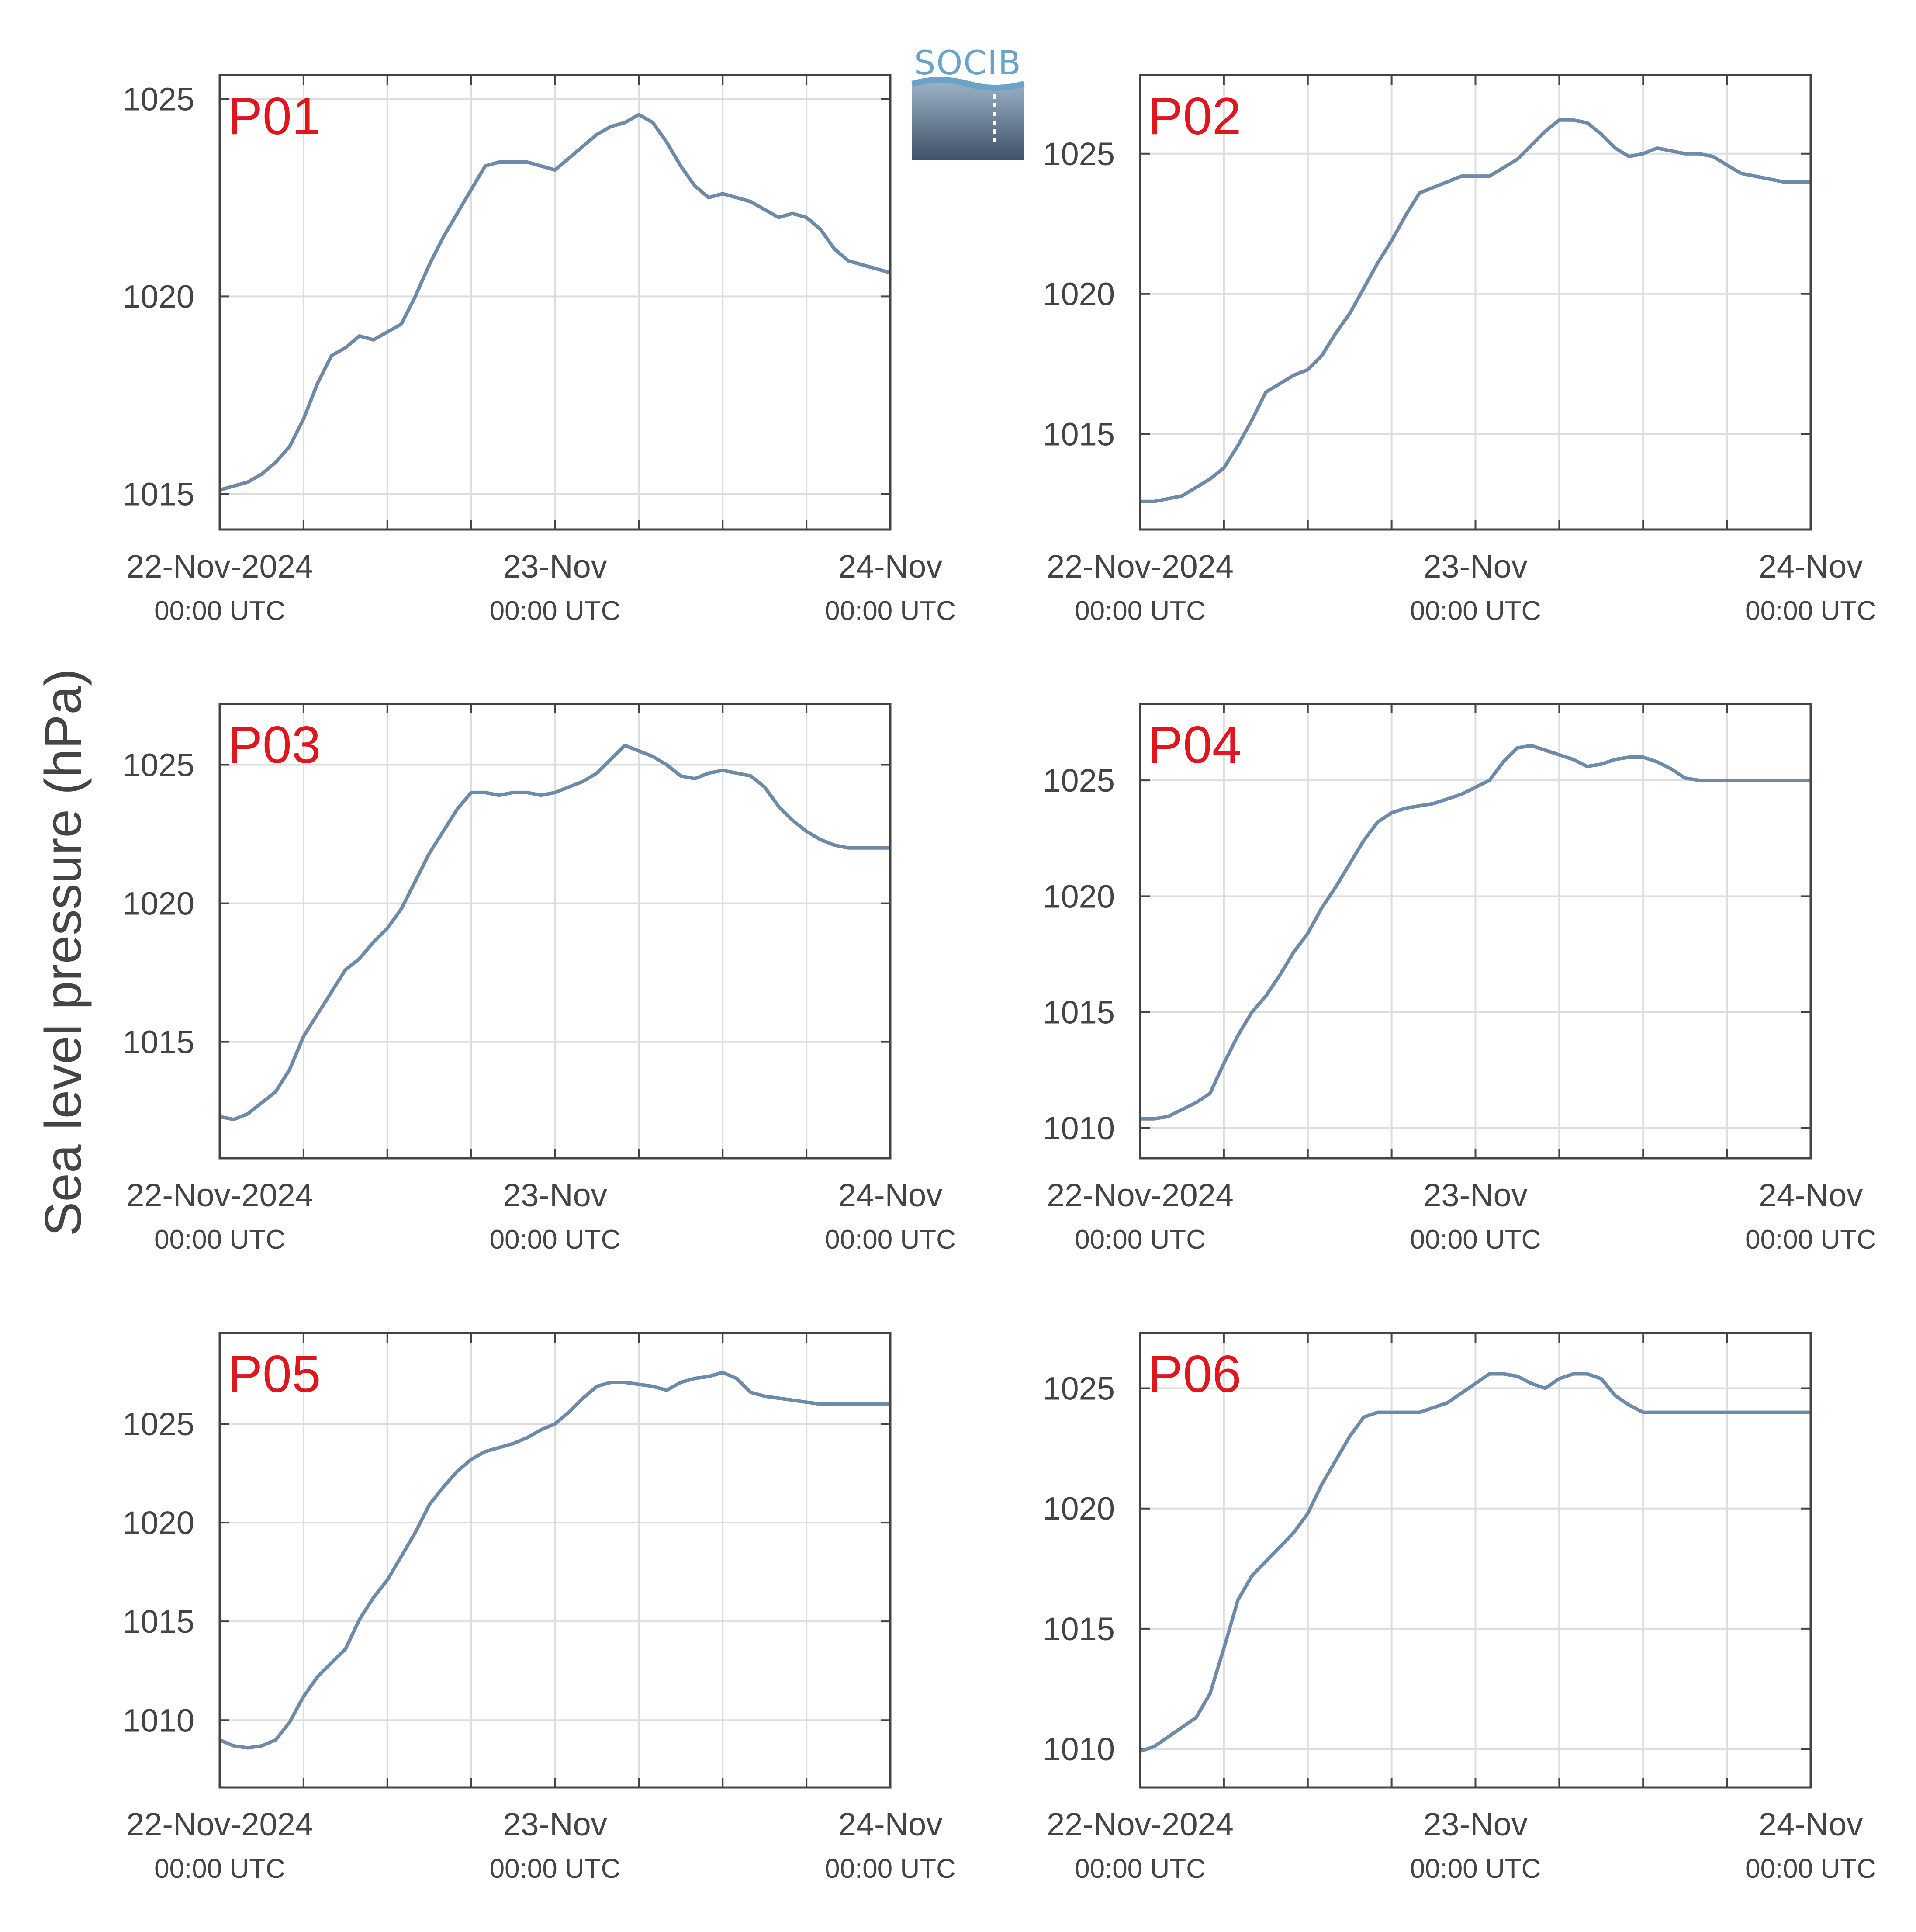 Image resolution: width=1916 pixels, height=1932 pixels. I want to click on series-line-p06, so click(1475, 1562).